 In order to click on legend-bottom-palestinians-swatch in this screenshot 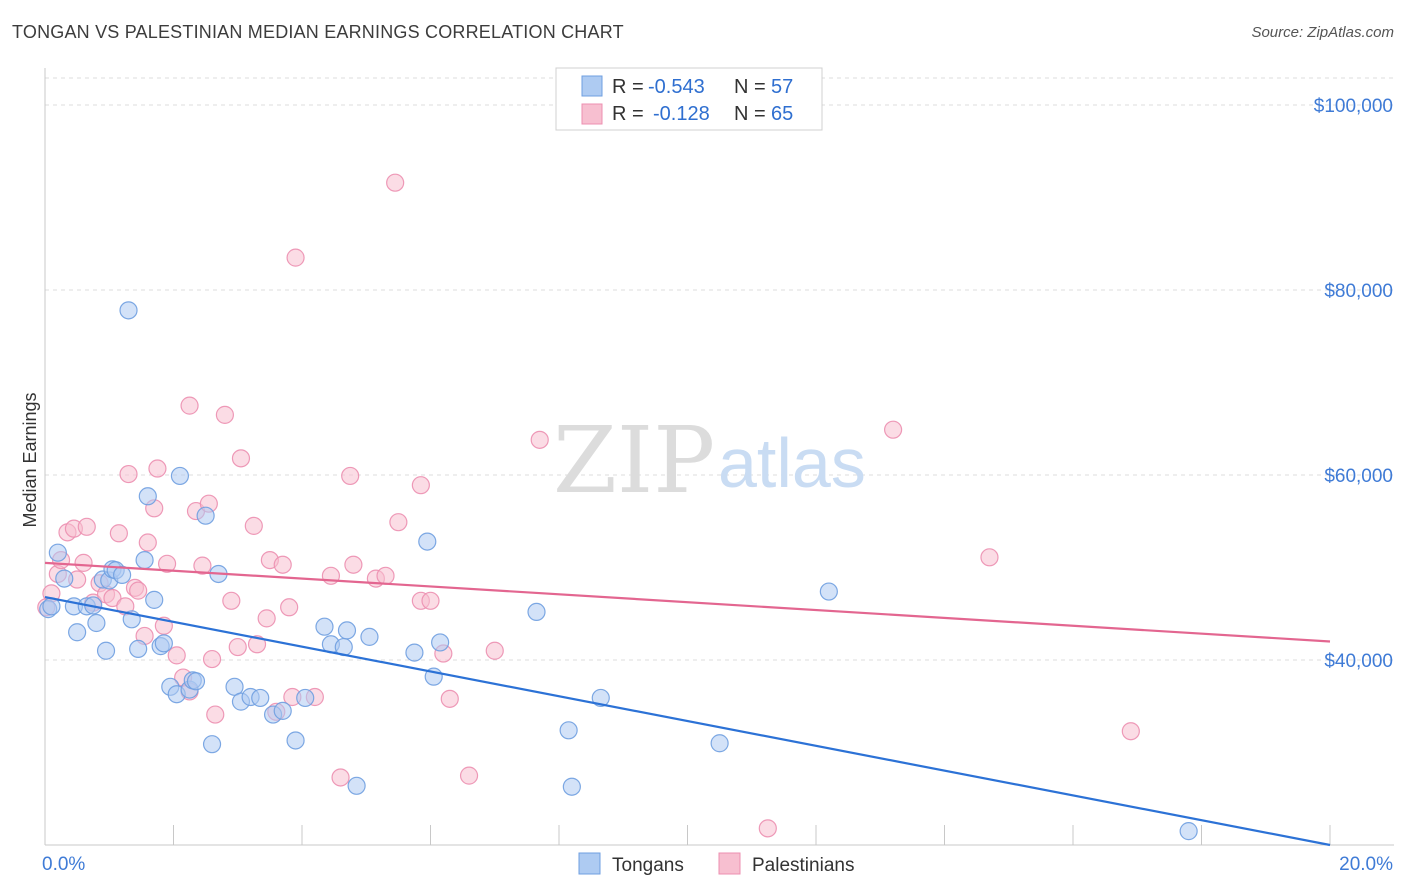, I will do `click(729, 863)`.